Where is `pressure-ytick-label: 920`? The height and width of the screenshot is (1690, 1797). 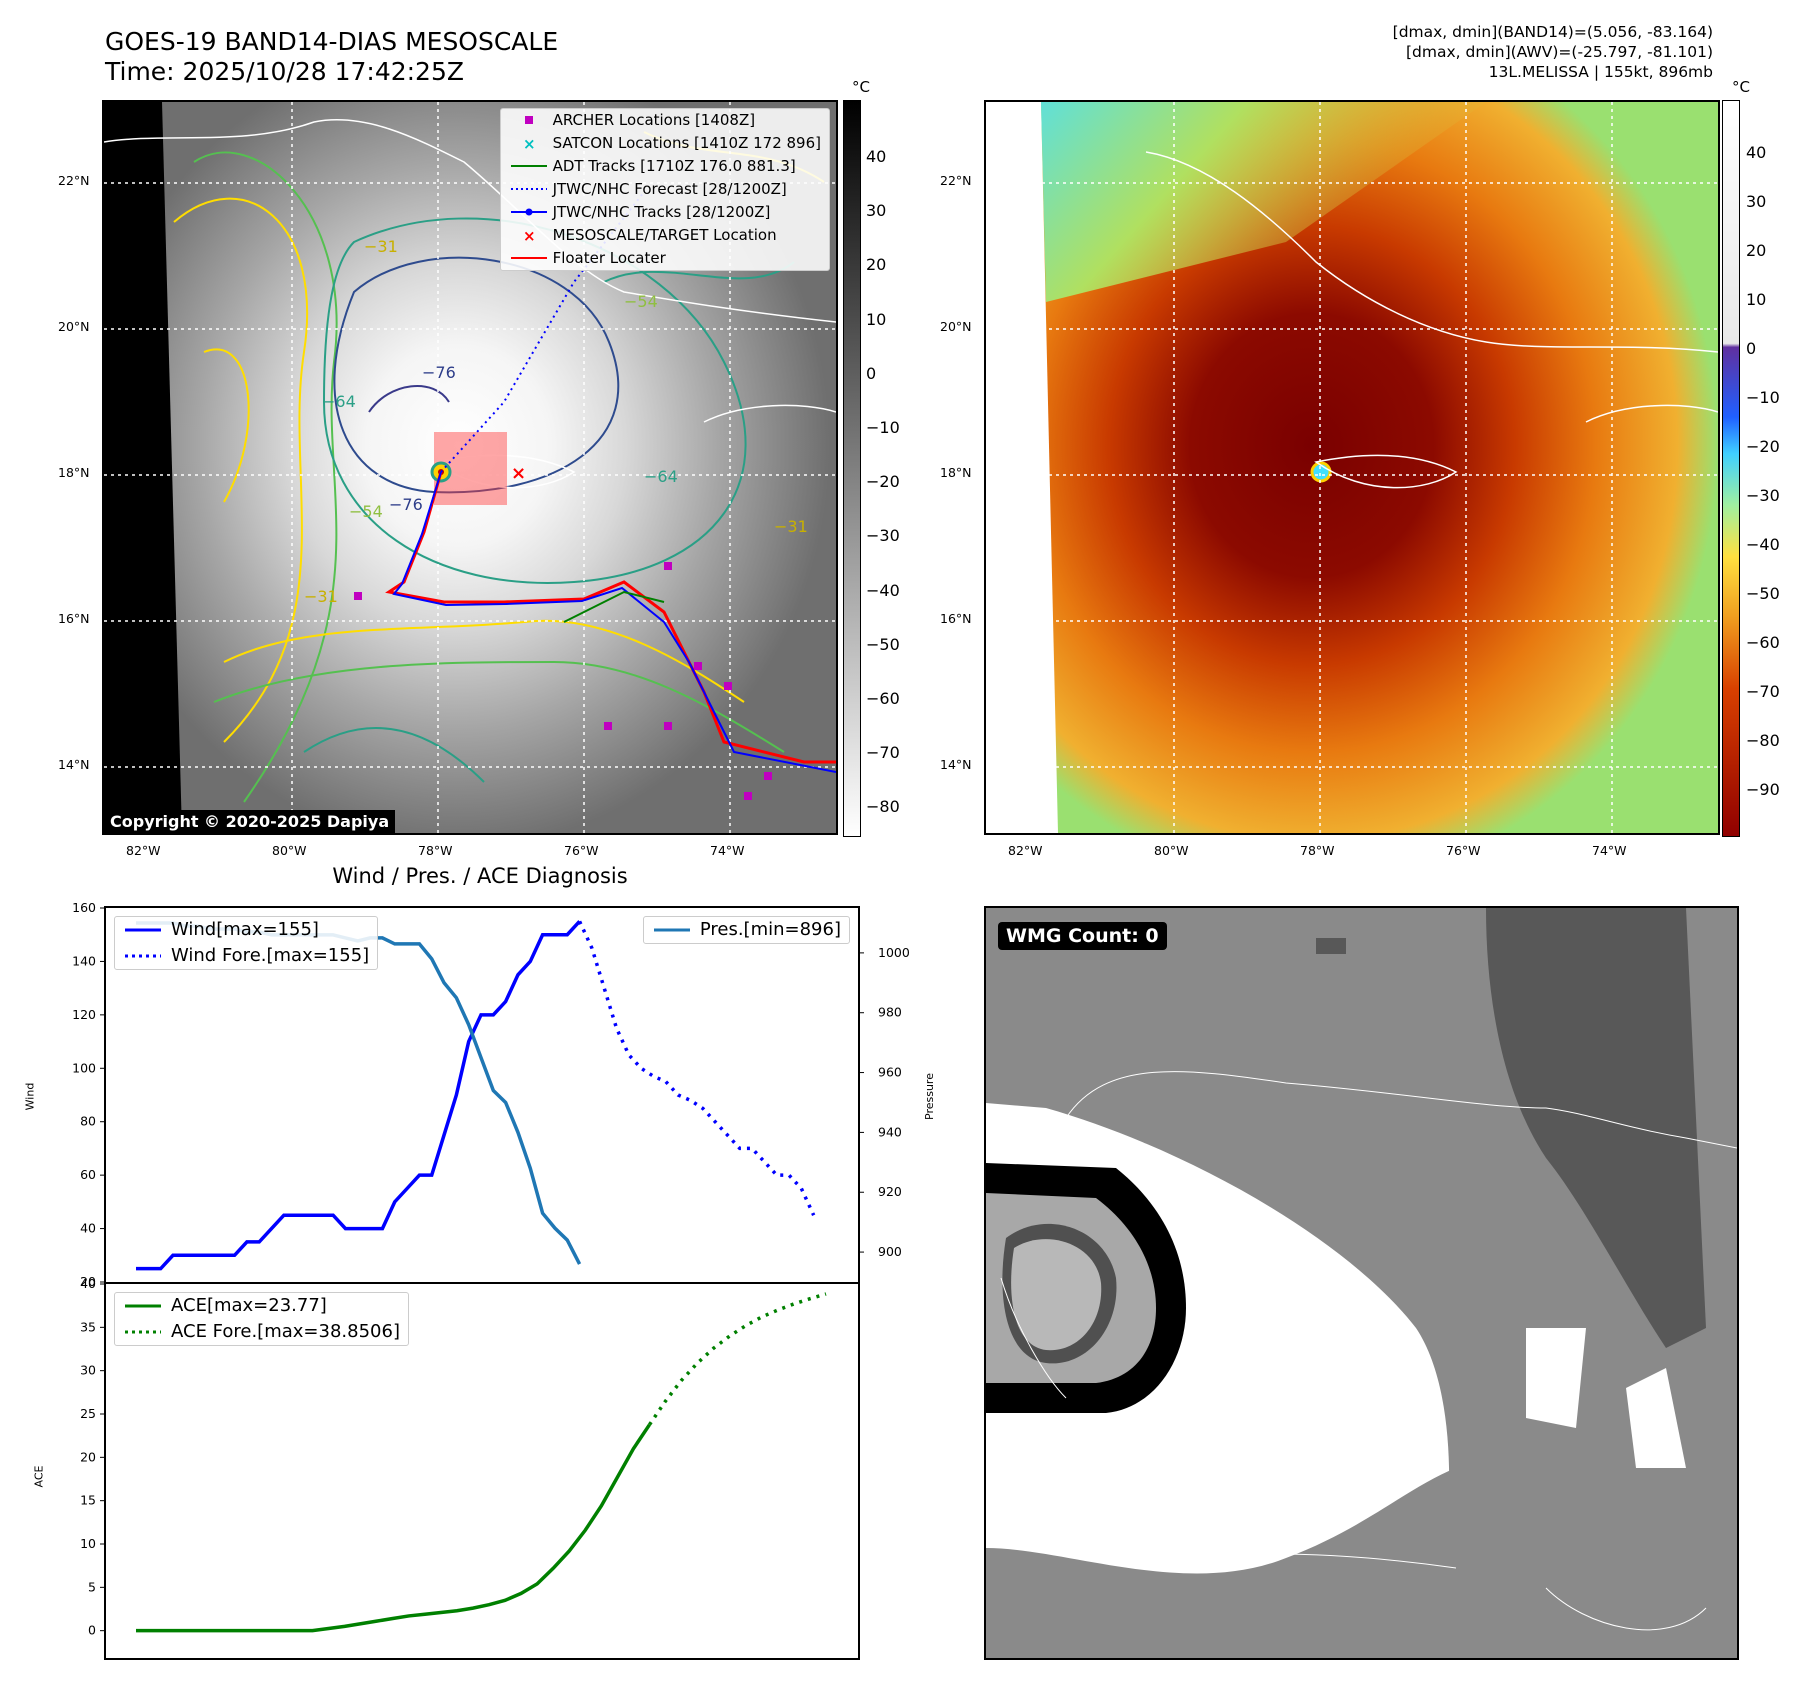
pressure-ytick-label: 920 is located at coordinates (890, 1191).